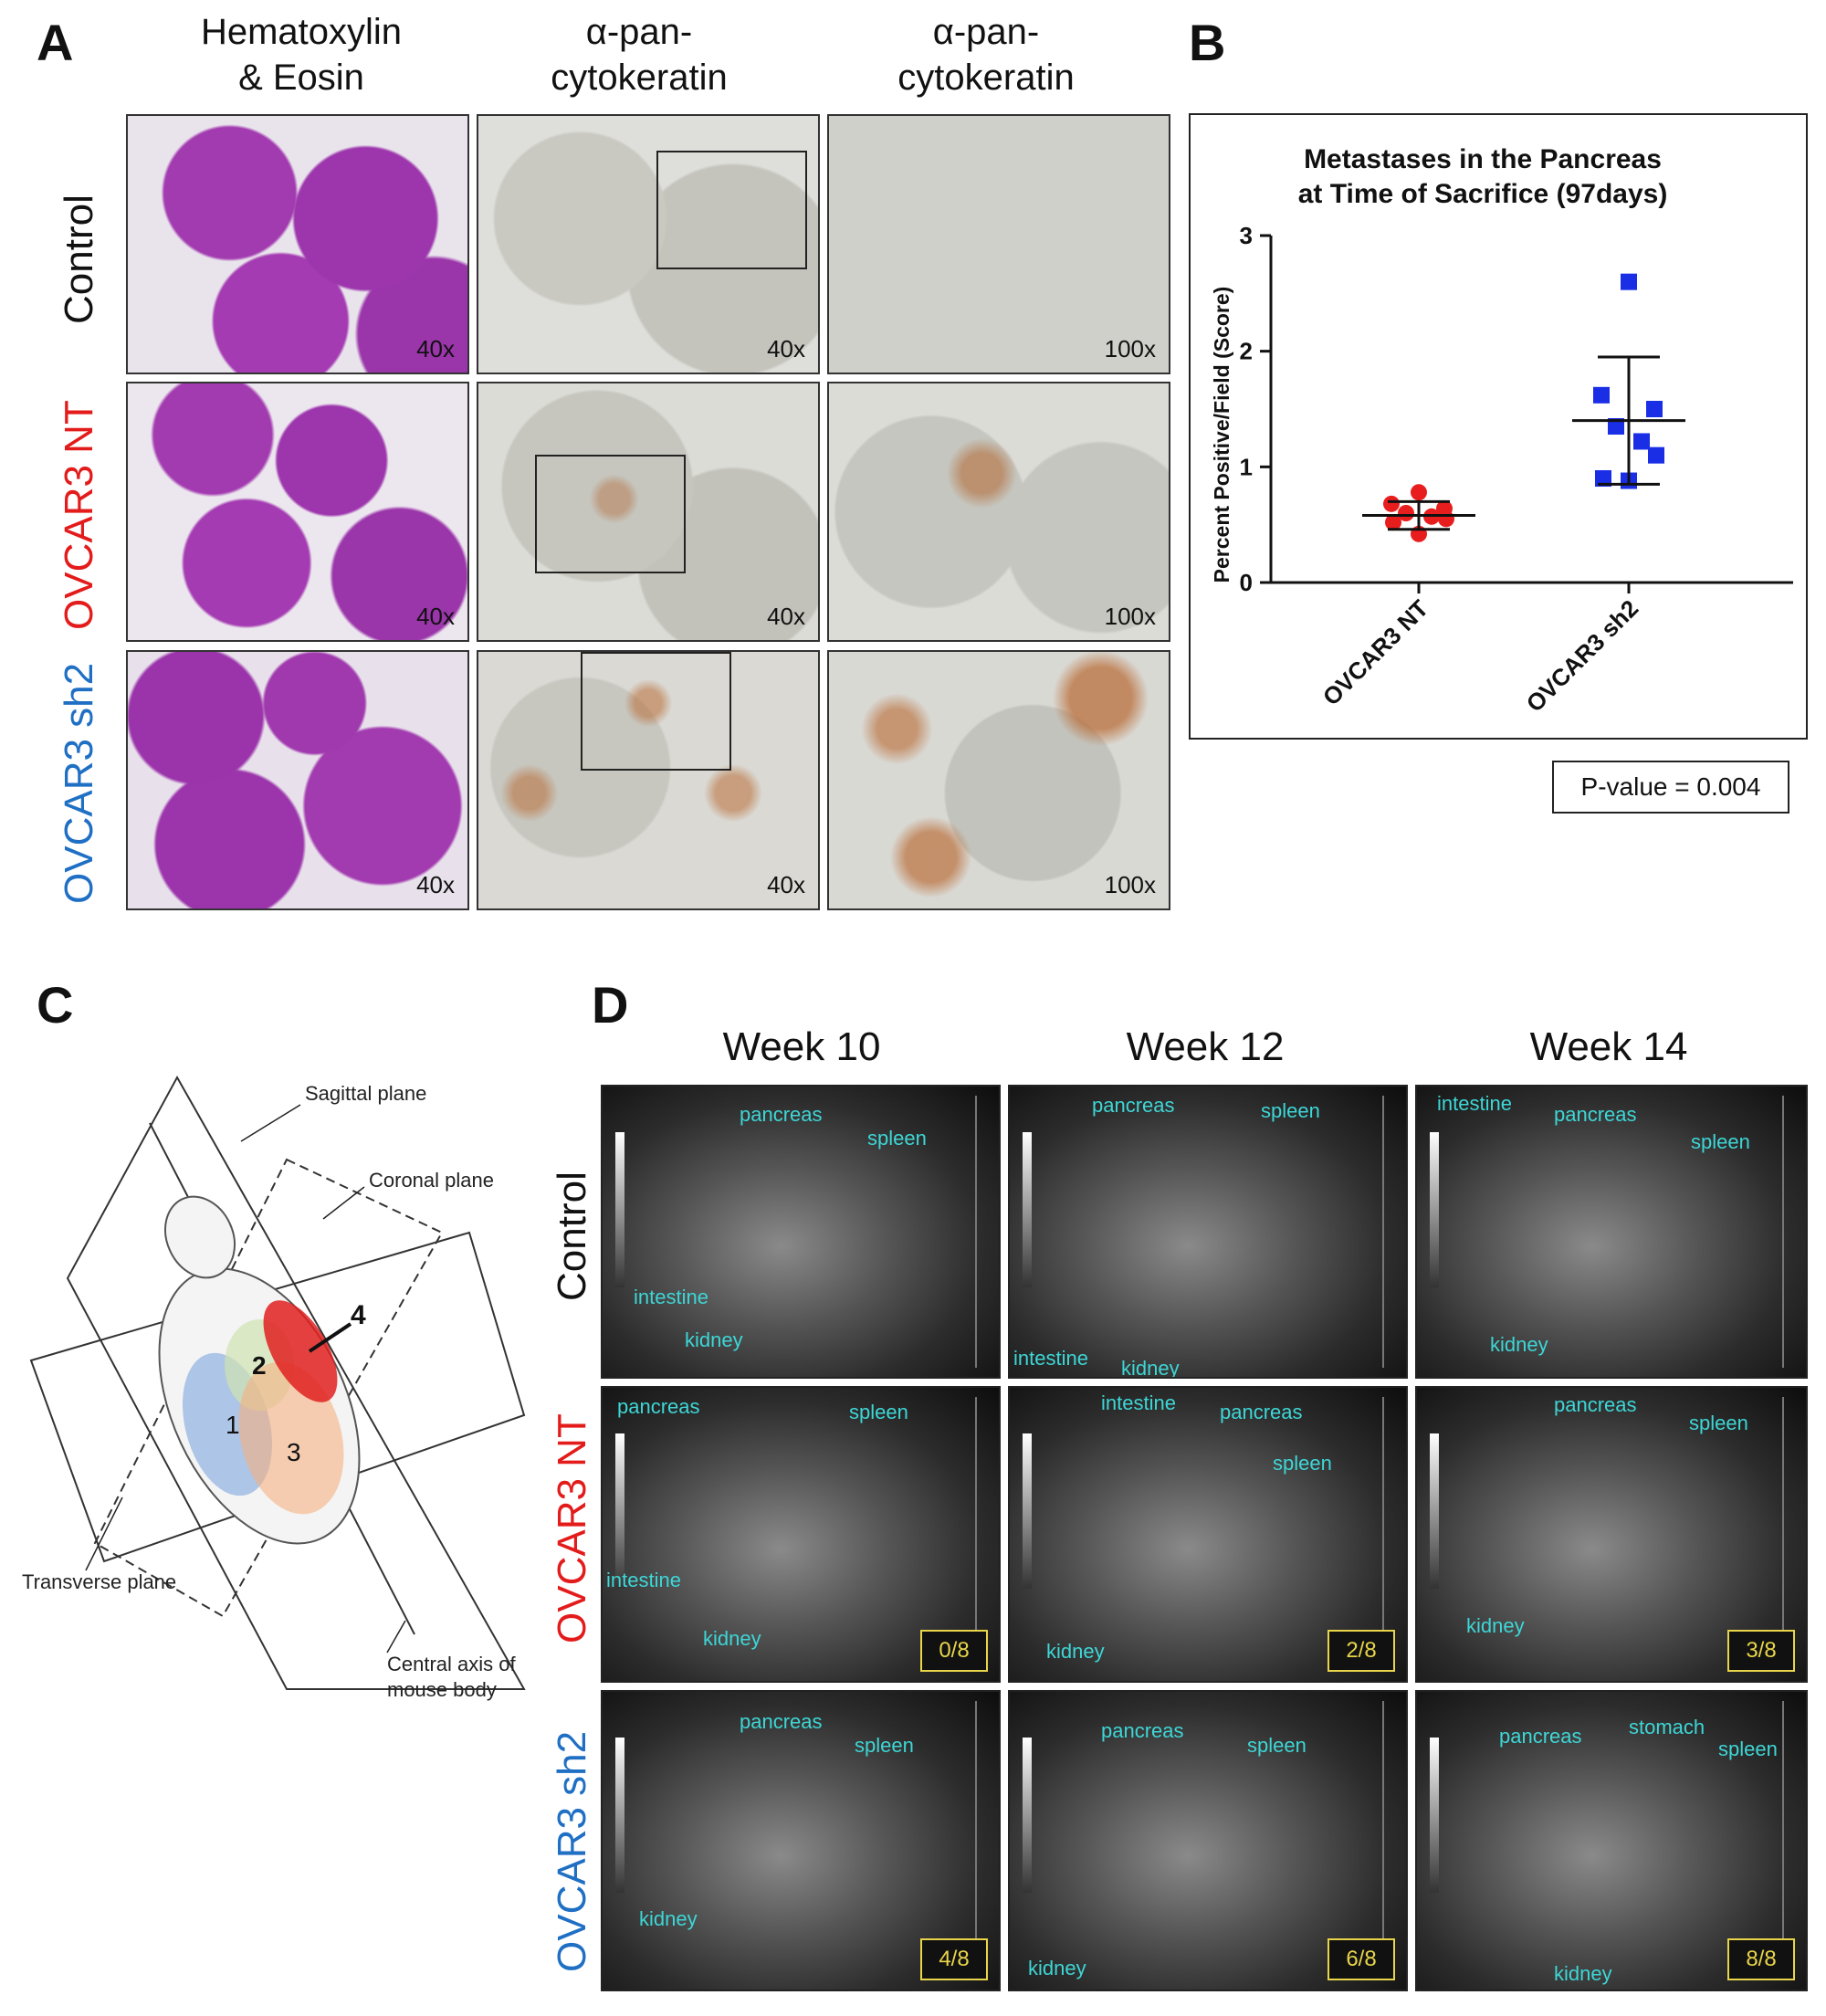  I want to click on ultrasound-nt-week10: pancreas spleen intestine kidney 0/8, so click(801, 1534).